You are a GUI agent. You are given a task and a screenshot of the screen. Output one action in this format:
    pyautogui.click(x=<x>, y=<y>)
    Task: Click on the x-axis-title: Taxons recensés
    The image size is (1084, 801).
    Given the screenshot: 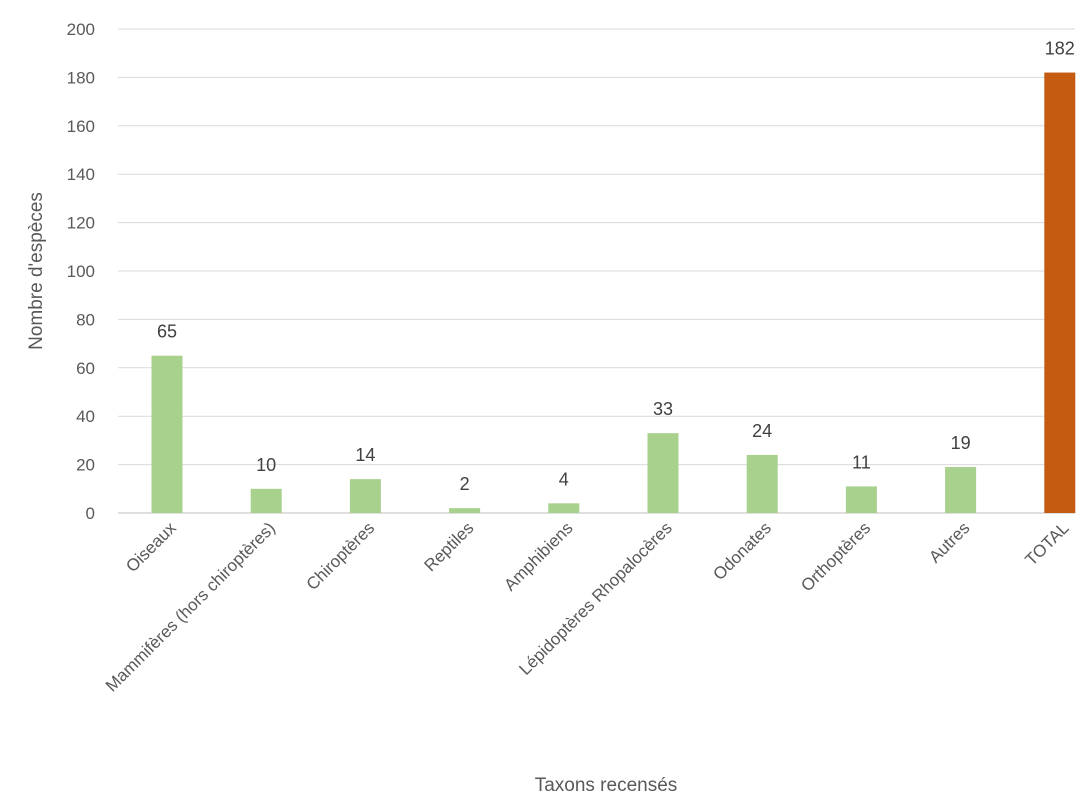 What is the action you would take?
    pyautogui.click(x=606, y=785)
    